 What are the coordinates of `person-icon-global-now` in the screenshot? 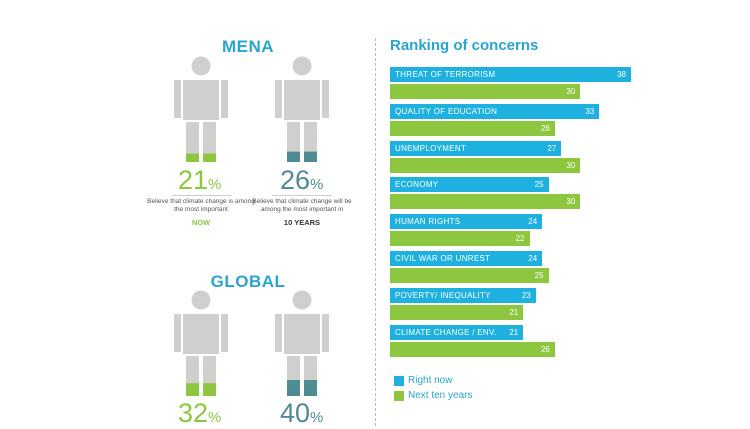 It's located at (201, 343).